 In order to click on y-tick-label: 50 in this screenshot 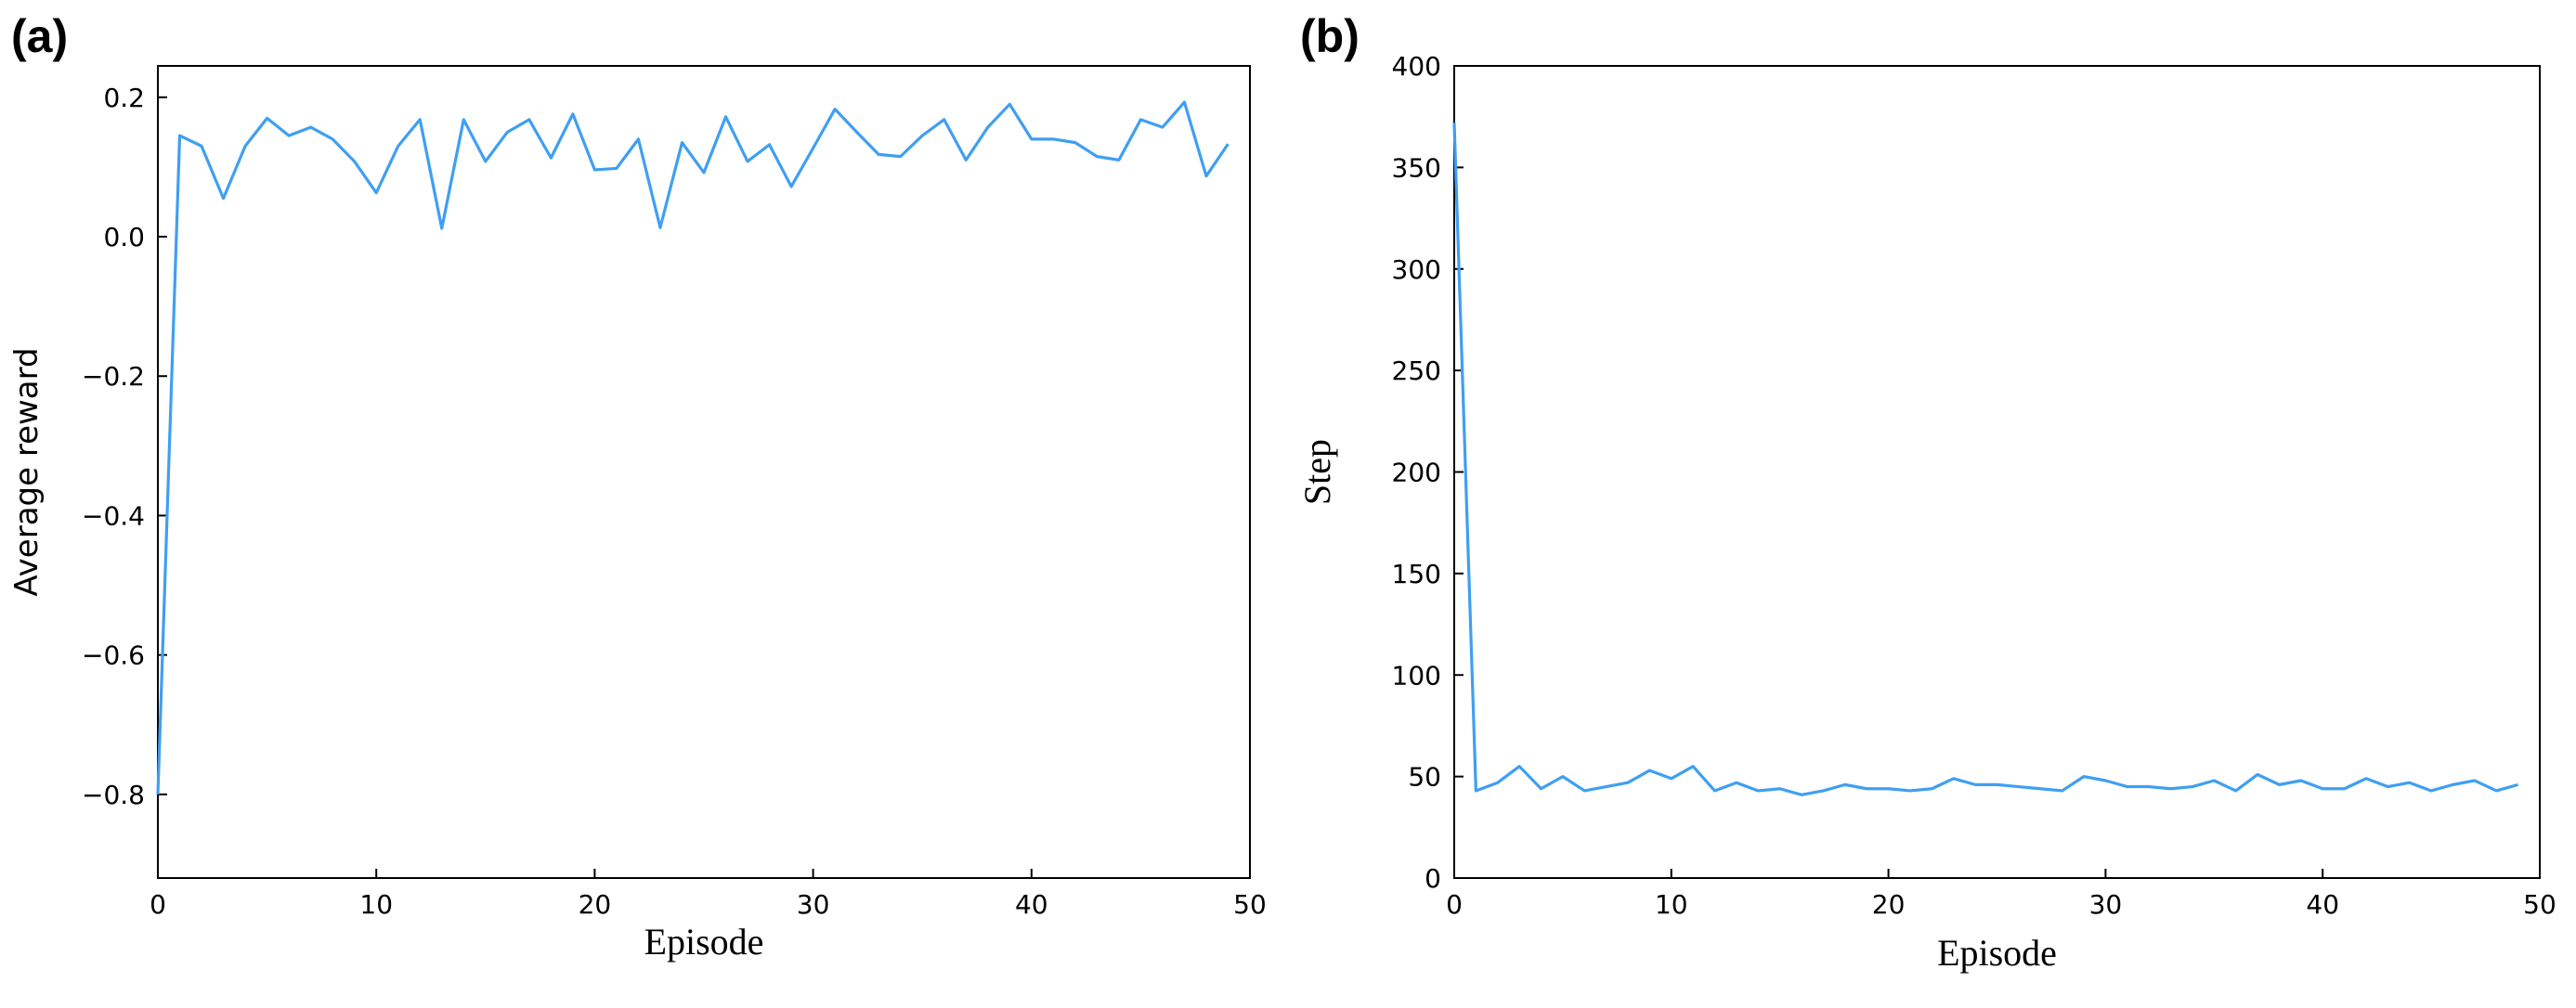, I will do `click(1424, 777)`.